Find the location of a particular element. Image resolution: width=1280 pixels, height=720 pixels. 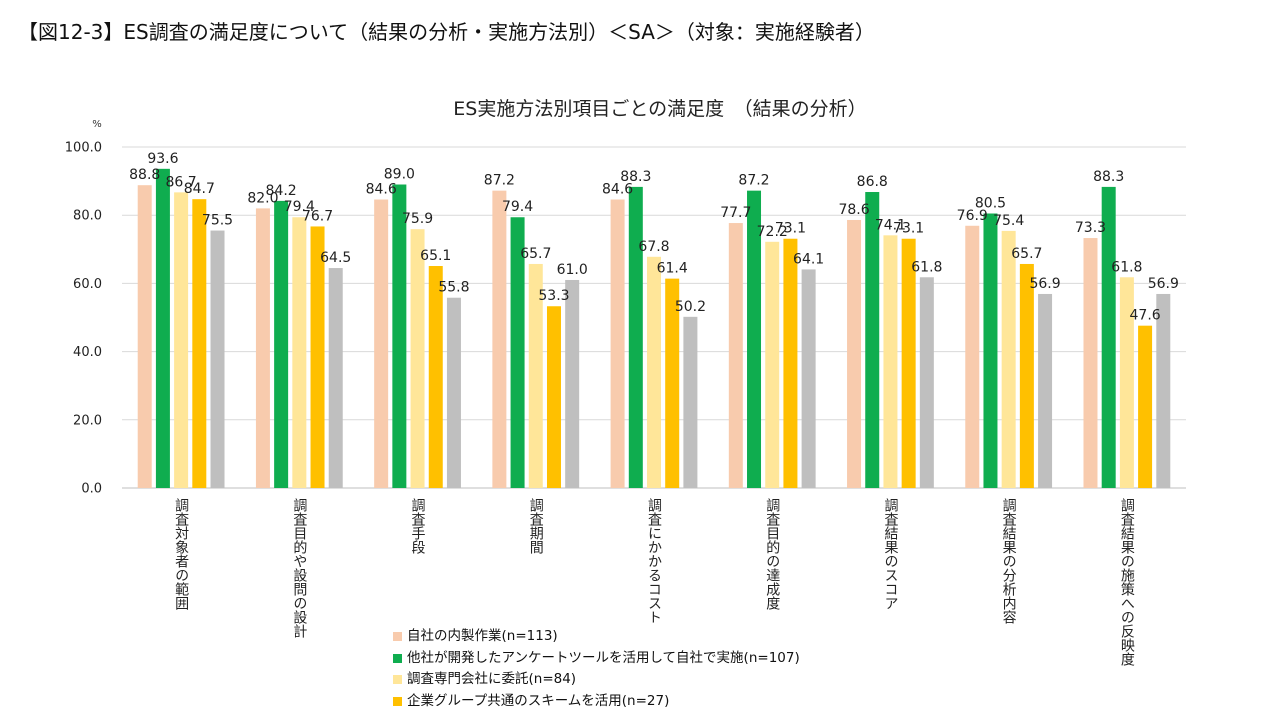

y-tick-label: 40.0 is located at coordinates (87, 352).